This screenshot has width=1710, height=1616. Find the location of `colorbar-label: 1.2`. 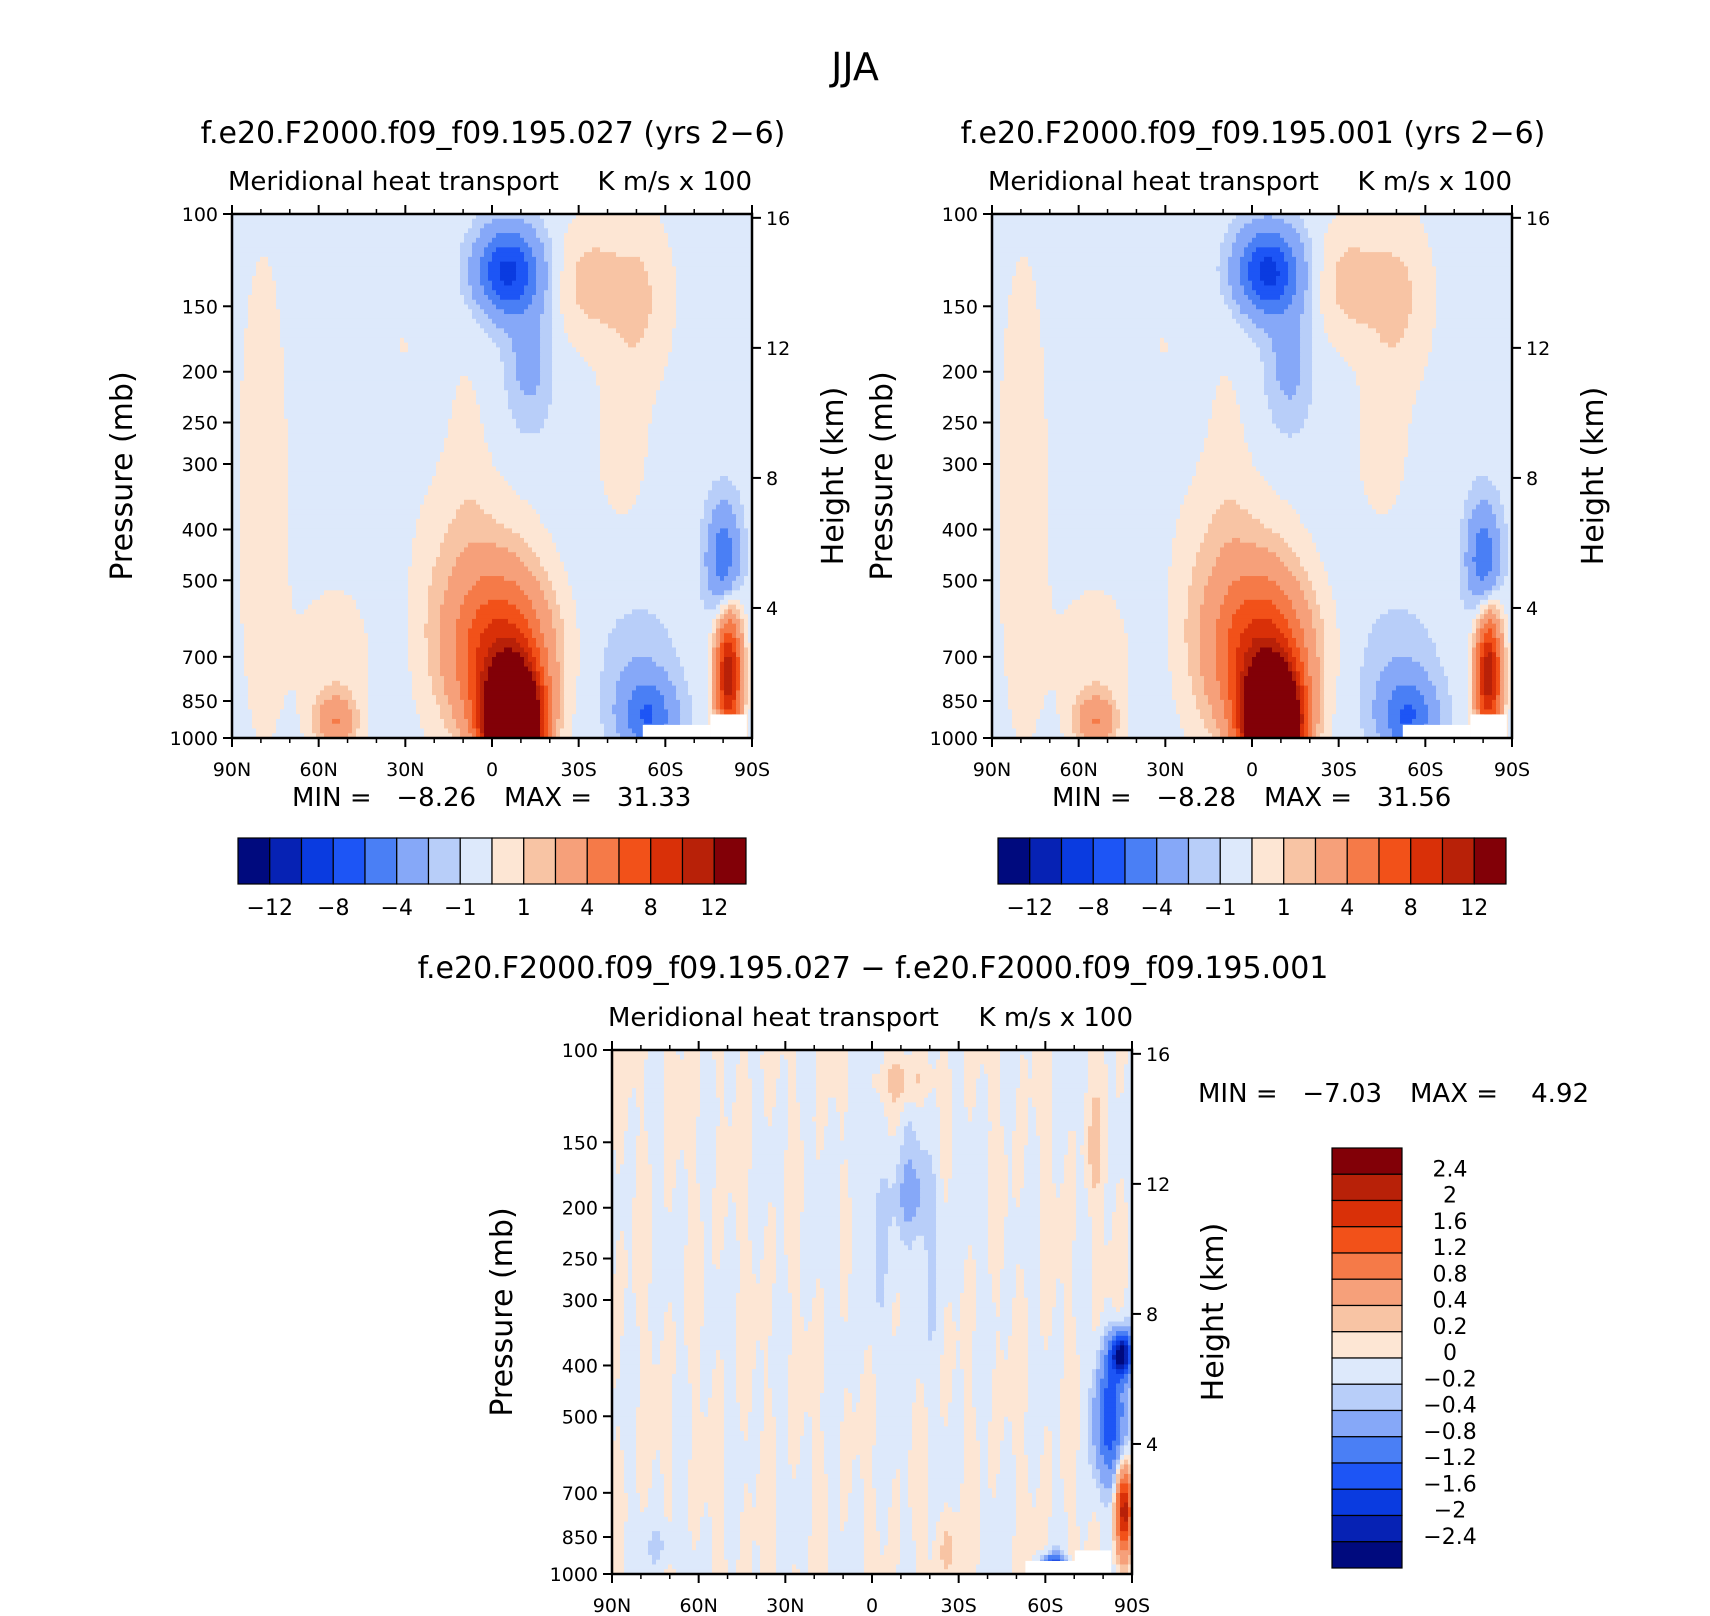

colorbar-label: 1.2 is located at coordinates (1450, 1248).